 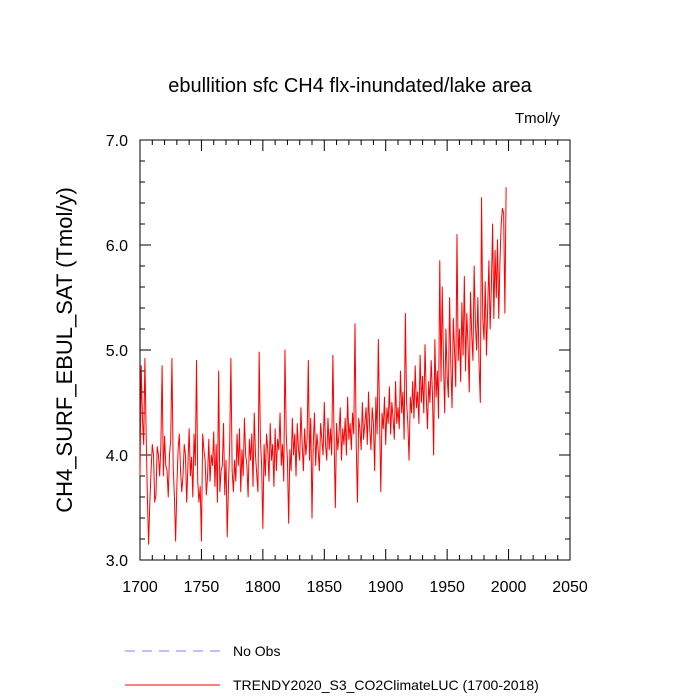 What do you see at coordinates (263, 587) in the screenshot?
I see `x-tick-label: 1800` at bounding box center [263, 587].